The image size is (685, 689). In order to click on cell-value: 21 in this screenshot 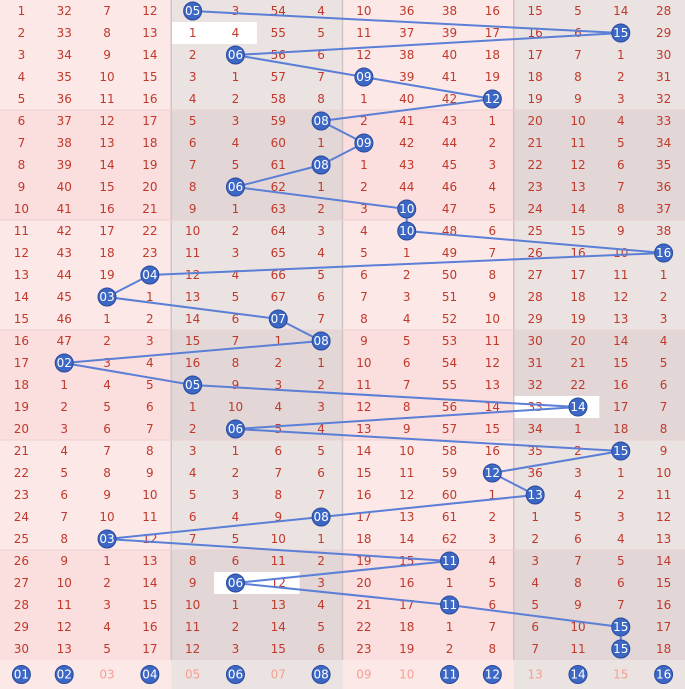, I will do `click(535, 143)`.